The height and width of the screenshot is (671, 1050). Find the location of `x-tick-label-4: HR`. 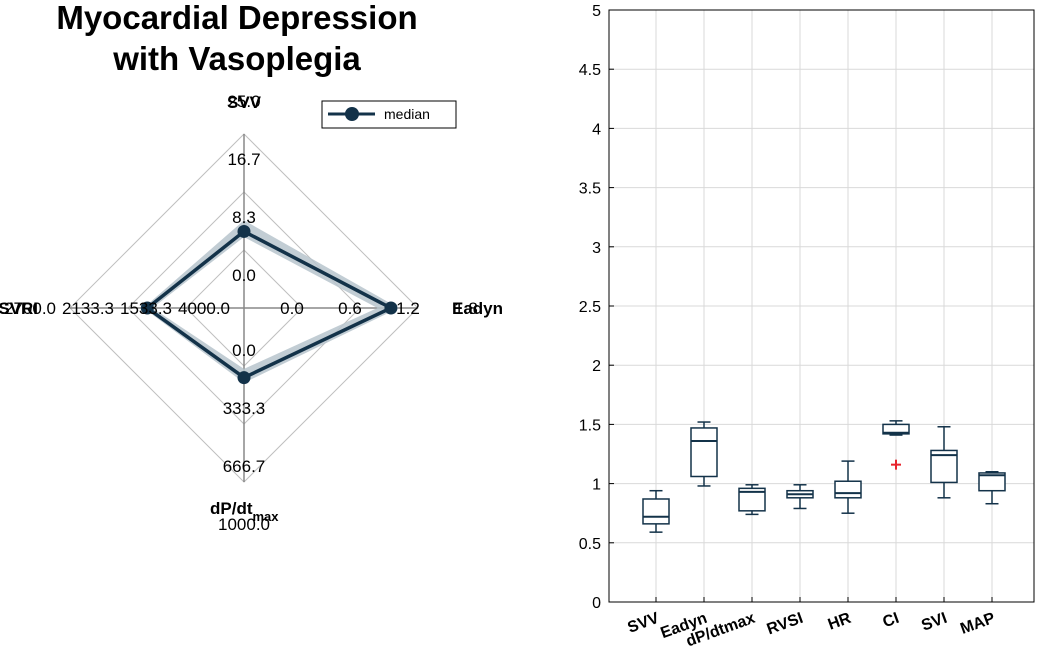

x-tick-label-4: HR is located at coordinates (840, 622).